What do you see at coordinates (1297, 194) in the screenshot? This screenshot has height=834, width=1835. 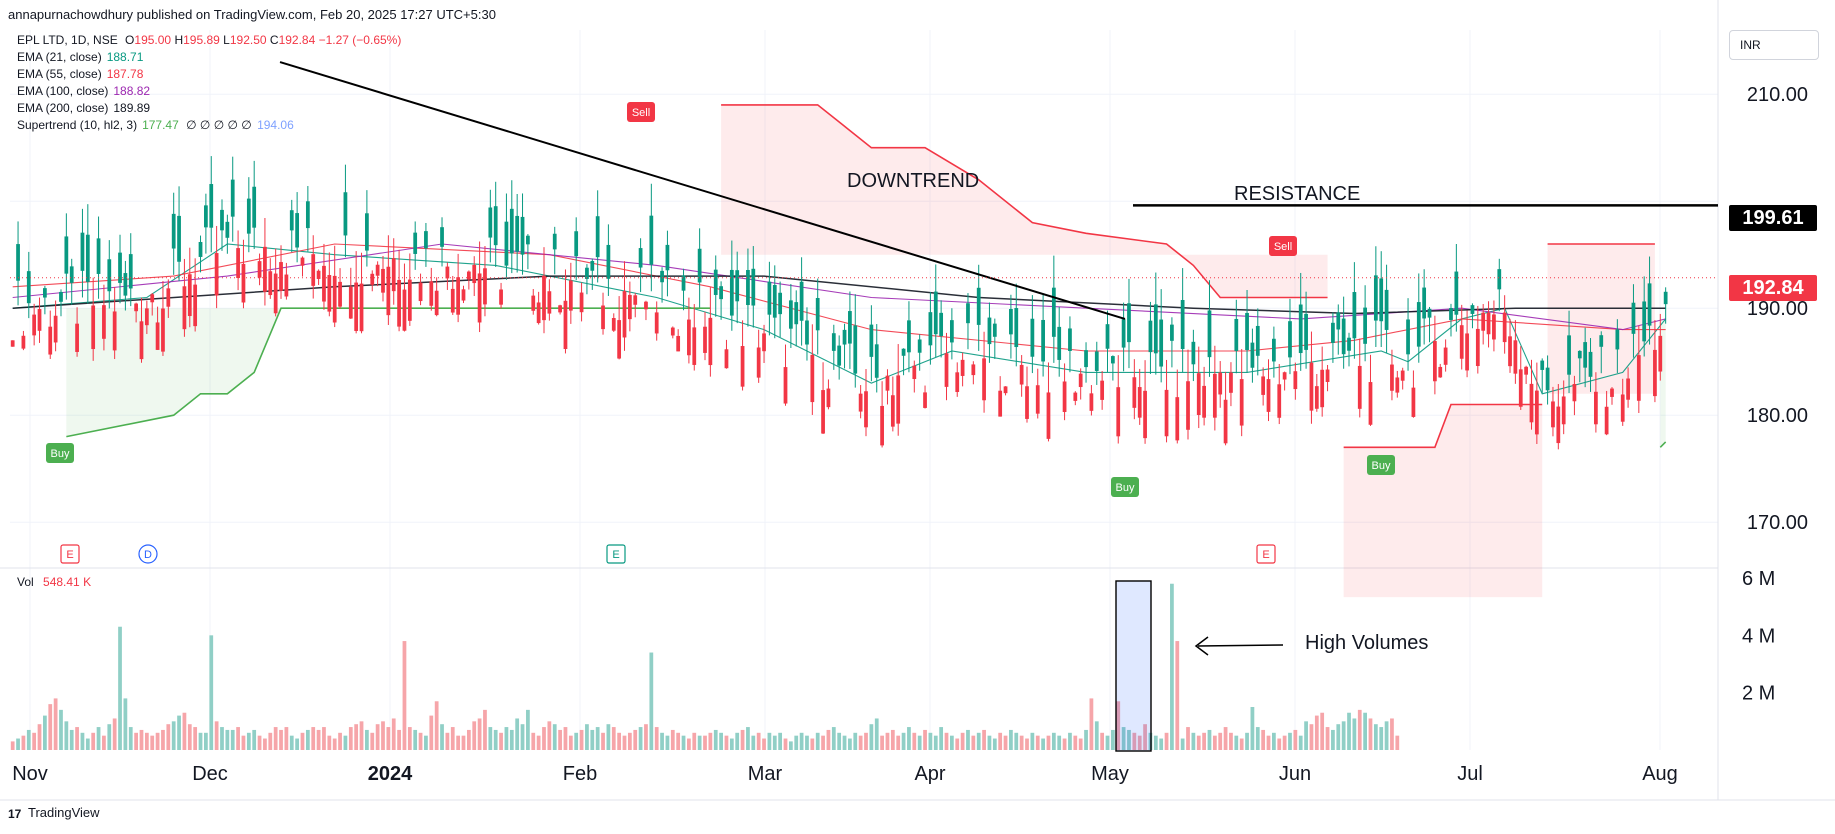 I see `resistance-label: RESISTANCE` at bounding box center [1297, 194].